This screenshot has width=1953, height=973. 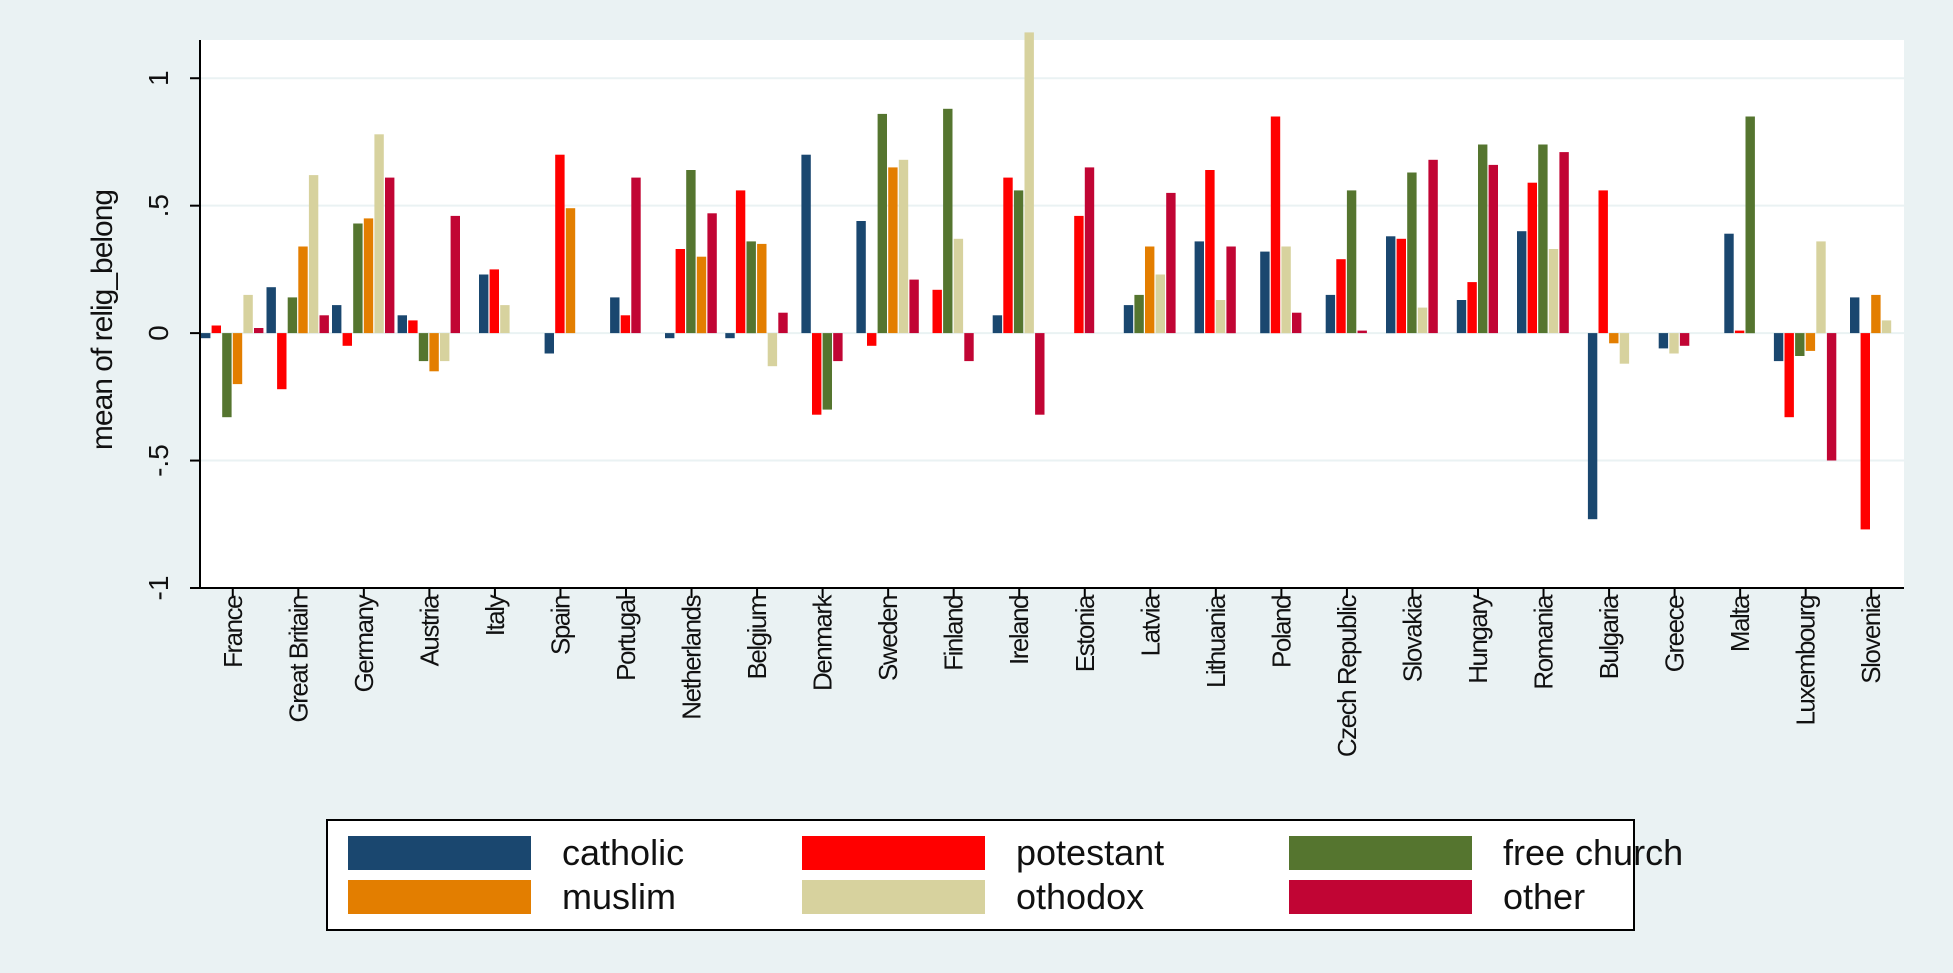 I want to click on bar-catholic-austria, so click(x=402, y=324).